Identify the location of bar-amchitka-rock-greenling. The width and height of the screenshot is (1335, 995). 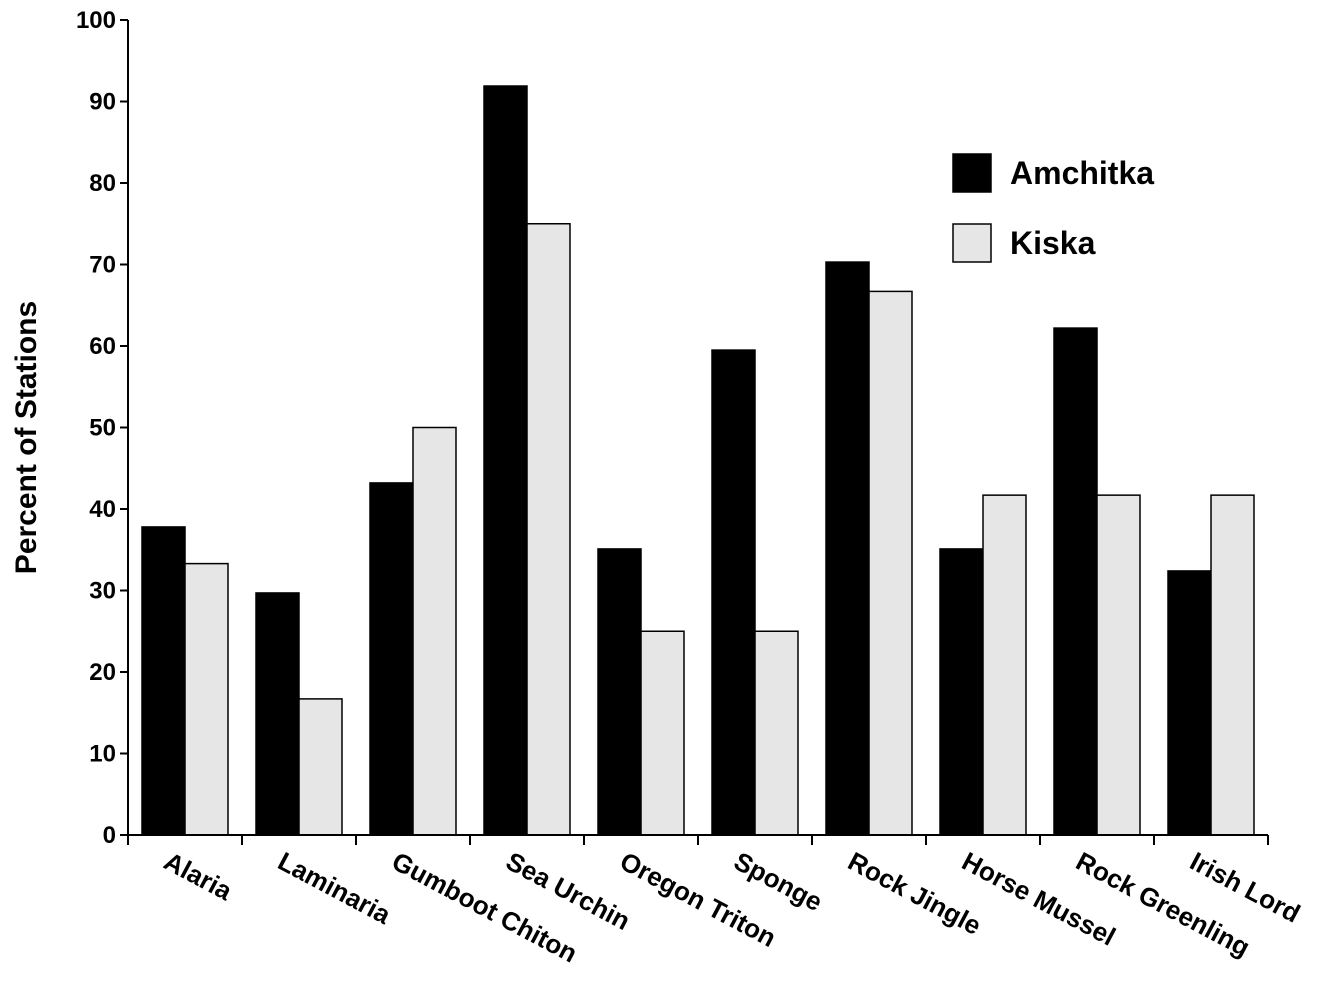
(1075, 581).